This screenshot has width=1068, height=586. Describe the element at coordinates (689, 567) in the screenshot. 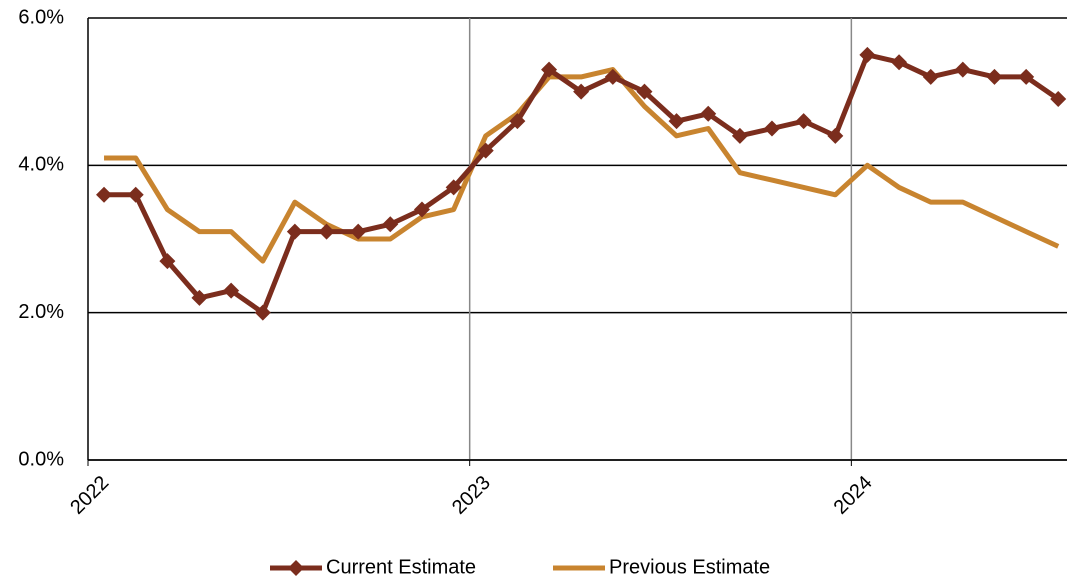

I see `legend-label: Previous Estimate` at that location.